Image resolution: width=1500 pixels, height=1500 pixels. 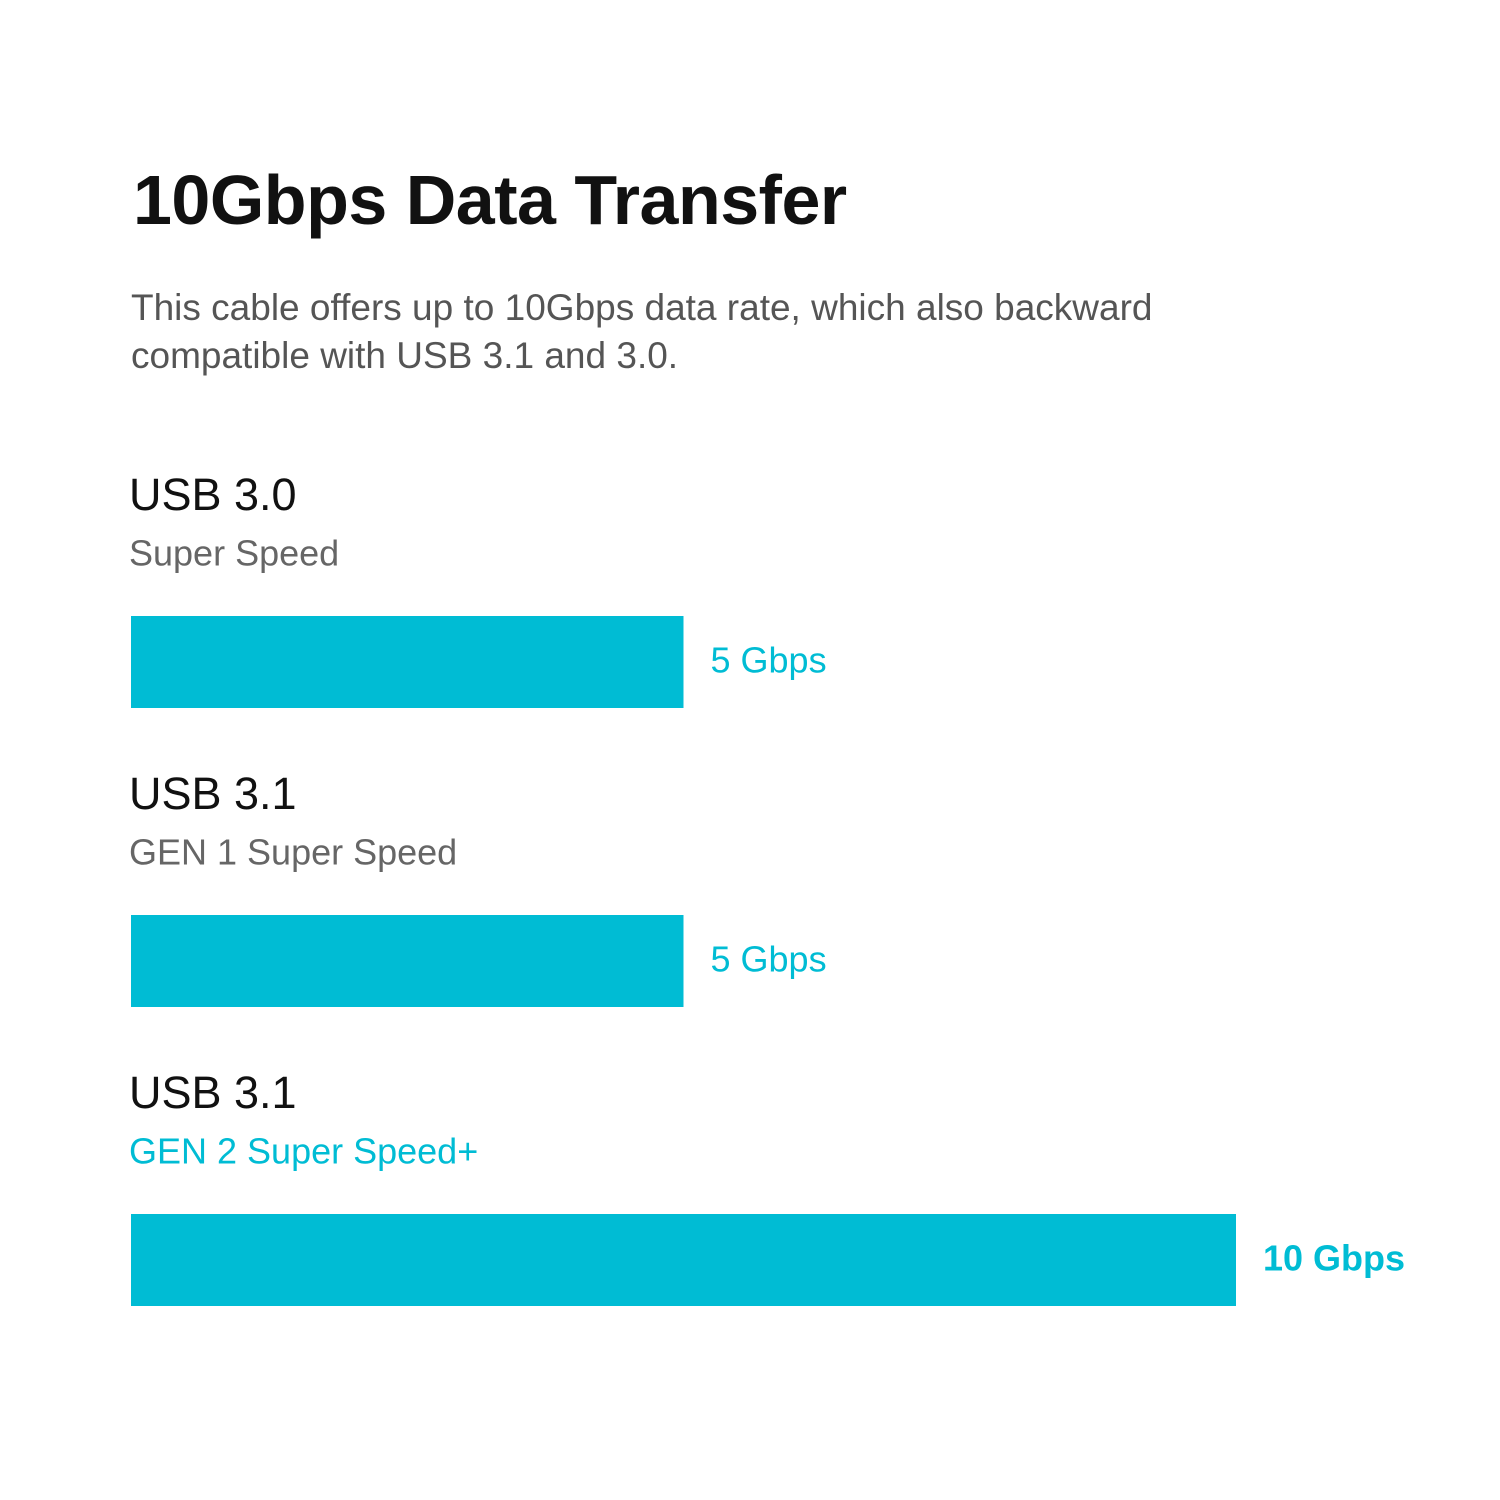 What do you see at coordinates (490, 200) in the screenshot?
I see `chart-title: 10Gbps Data Transfer` at bounding box center [490, 200].